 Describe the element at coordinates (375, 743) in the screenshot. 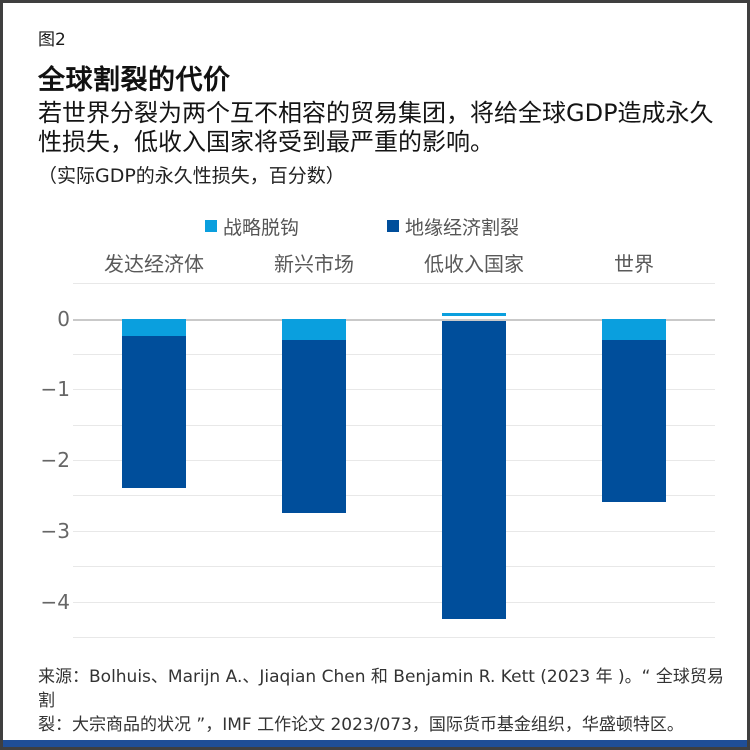

I see `footer-accent-band` at that location.